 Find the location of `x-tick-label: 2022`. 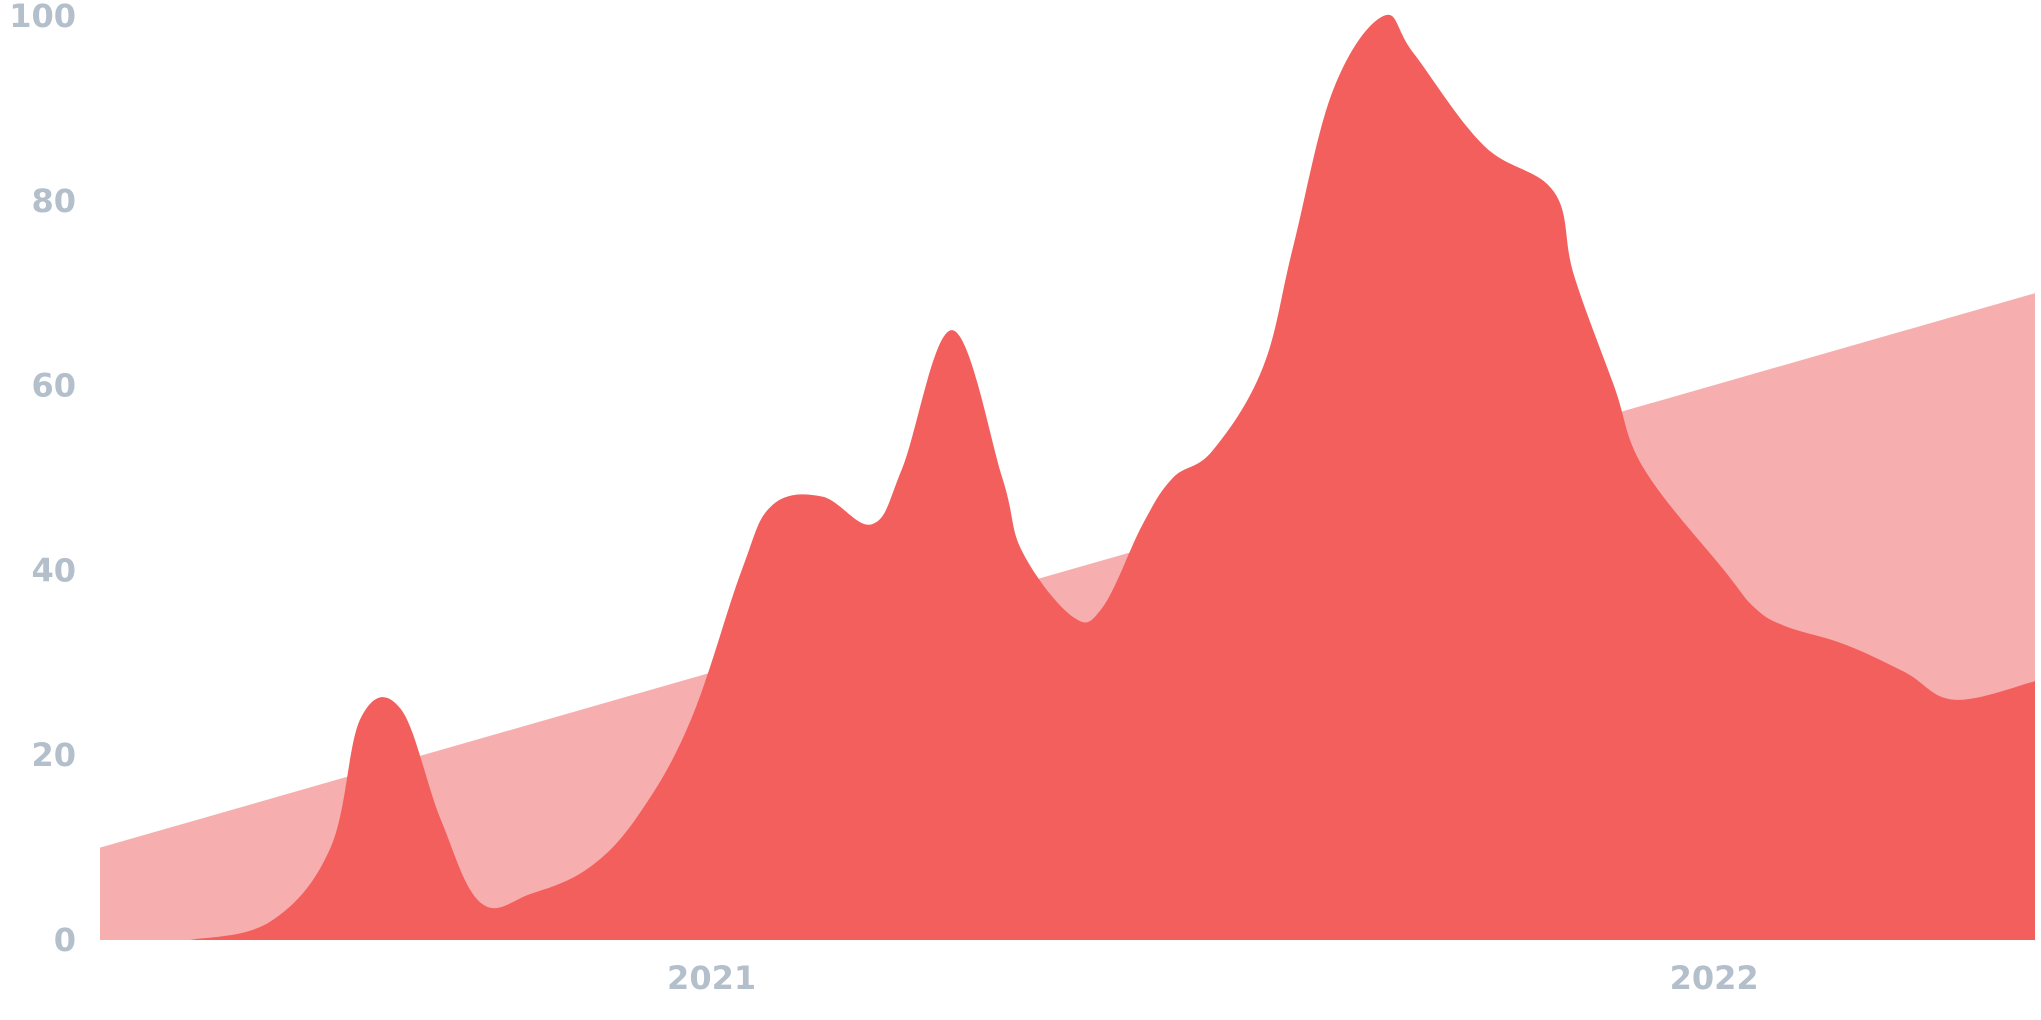

x-tick-label: 2022 is located at coordinates (1714, 978).